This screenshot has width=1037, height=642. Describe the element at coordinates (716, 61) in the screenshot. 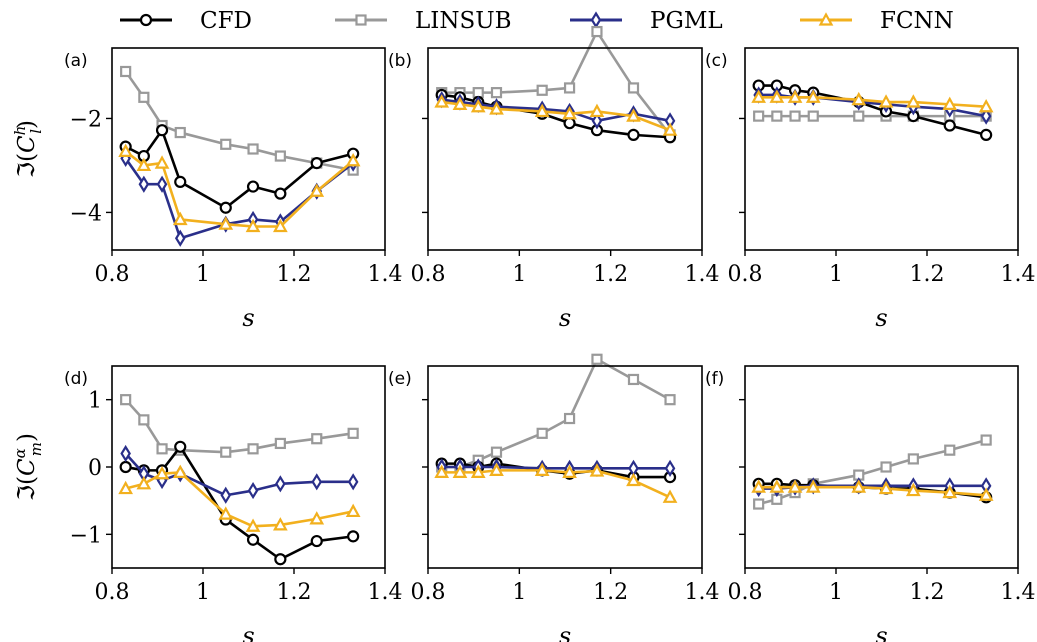

I see `panel-label: (c)` at that location.